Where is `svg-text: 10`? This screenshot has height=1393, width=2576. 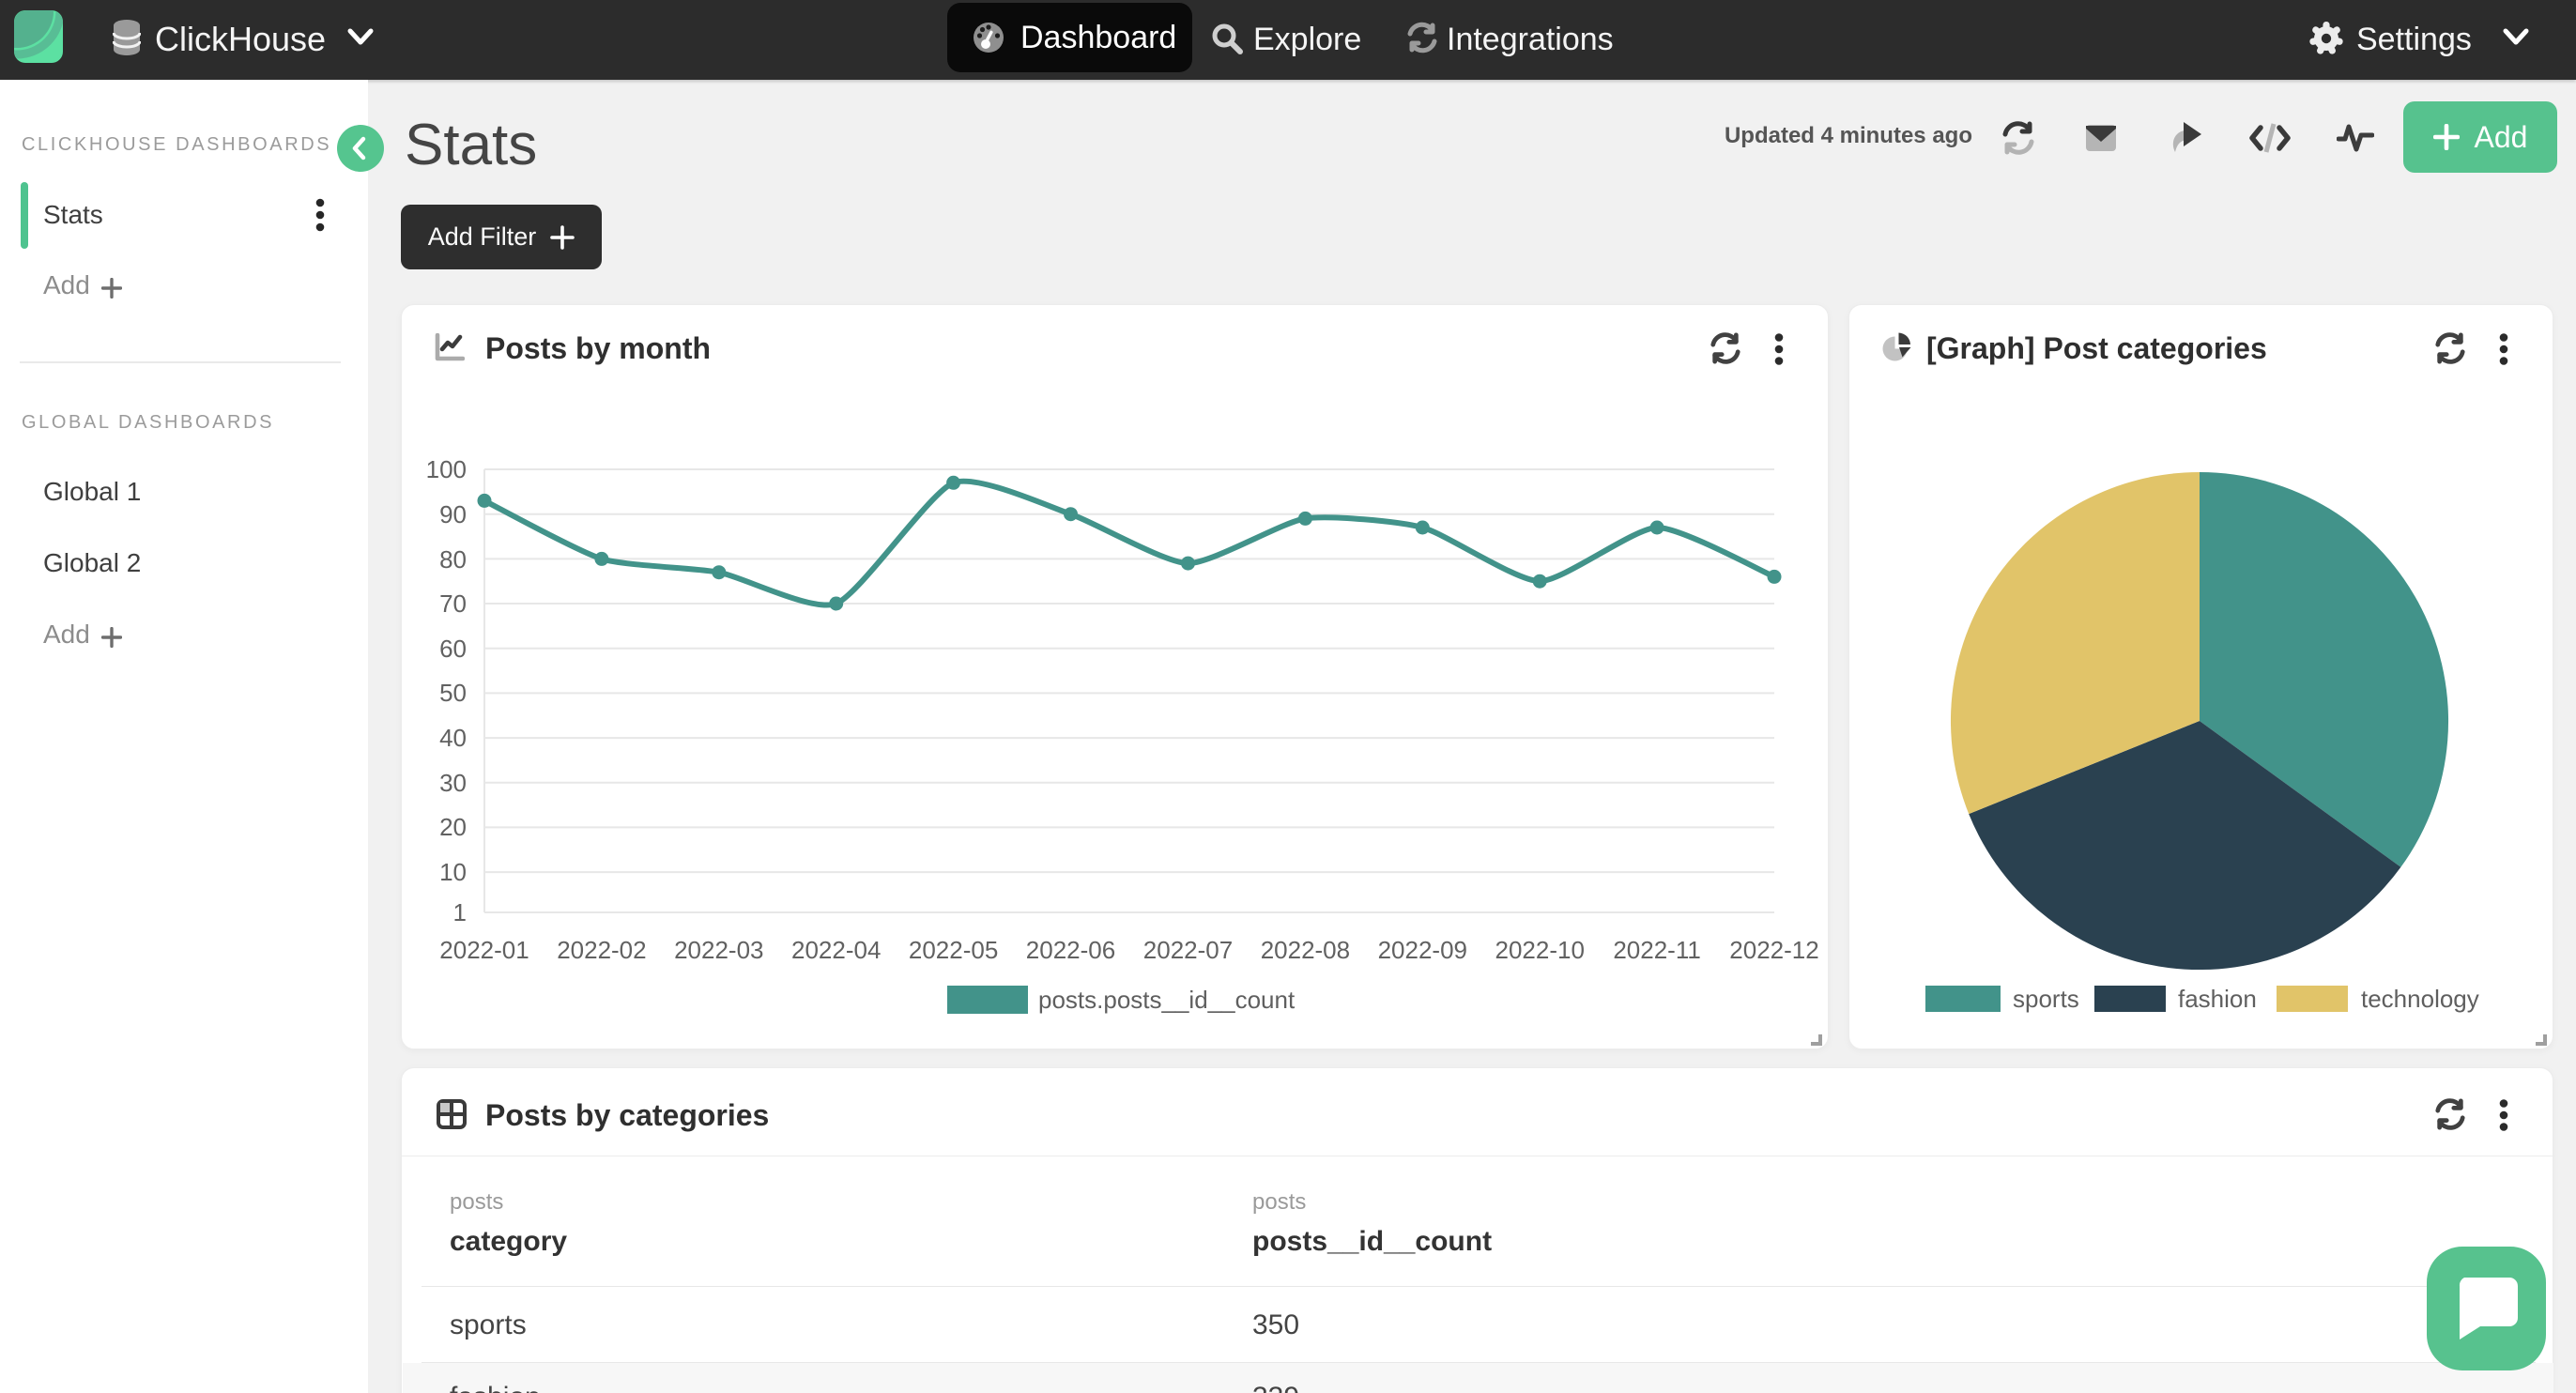 svg-text: 10 is located at coordinates (453, 872).